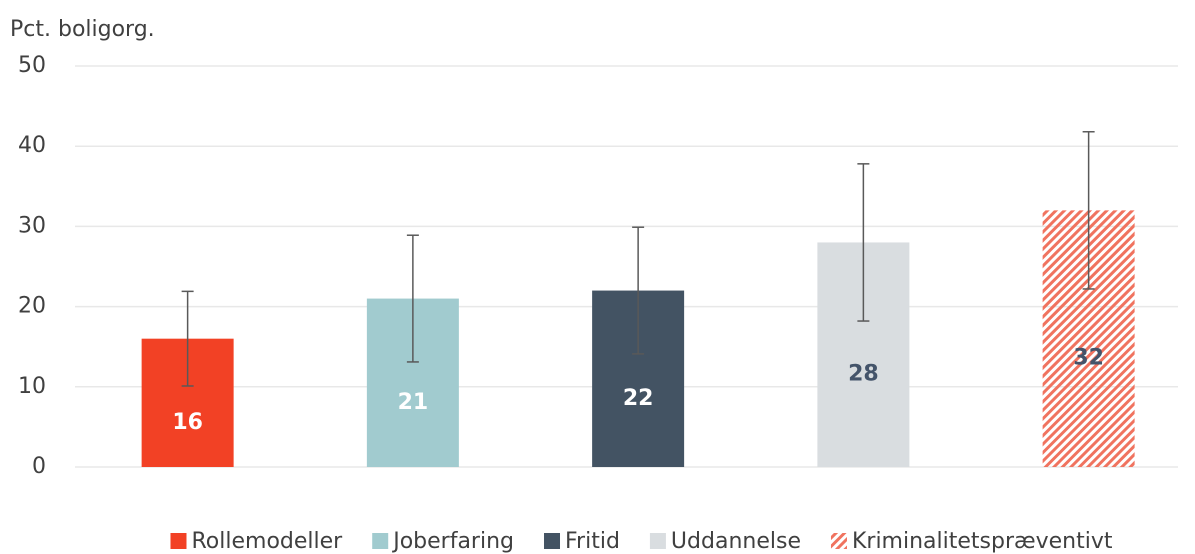 The image size is (1195, 554). I want to click on data-label: 16, so click(187, 422).